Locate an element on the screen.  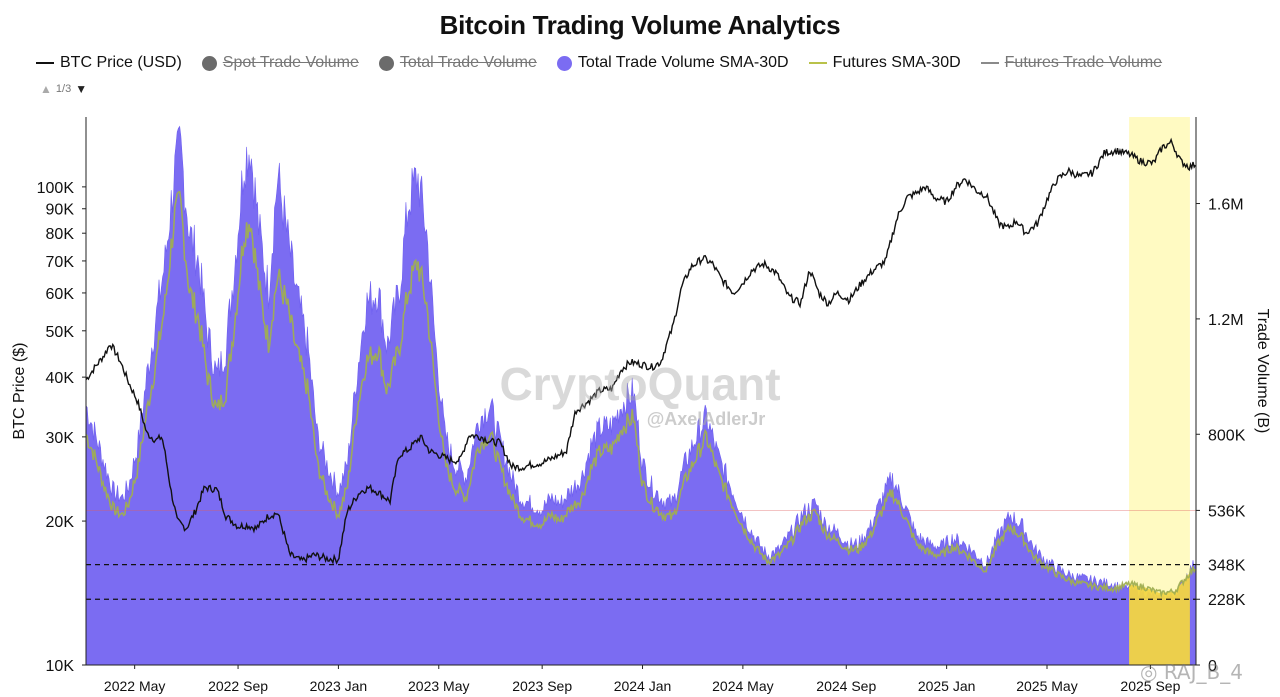
watermark-user: ◎ RAJ_B_4 is located at coordinates (1191, 672).